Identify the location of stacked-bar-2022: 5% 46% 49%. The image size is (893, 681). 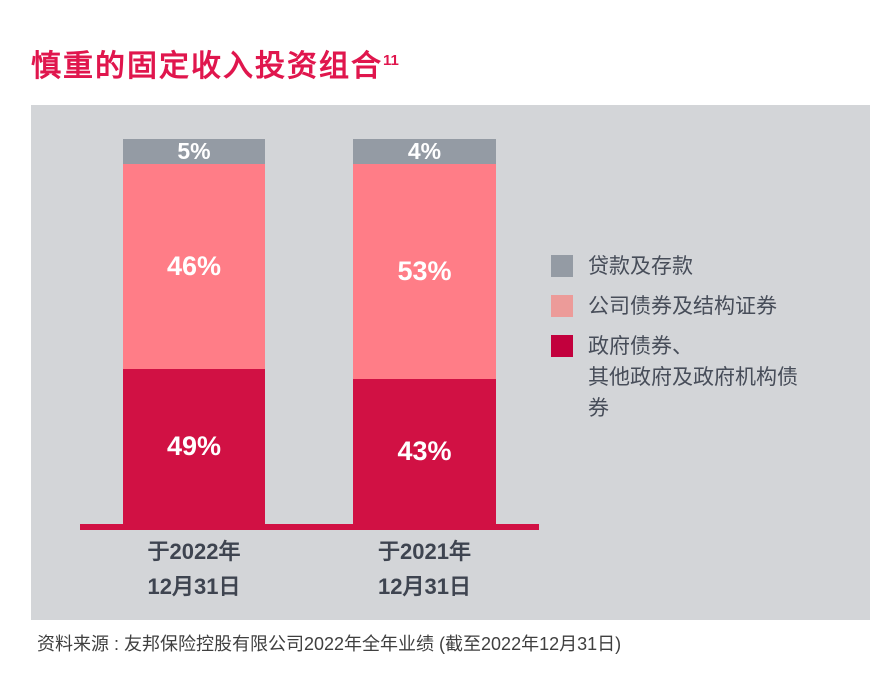
(194, 331).